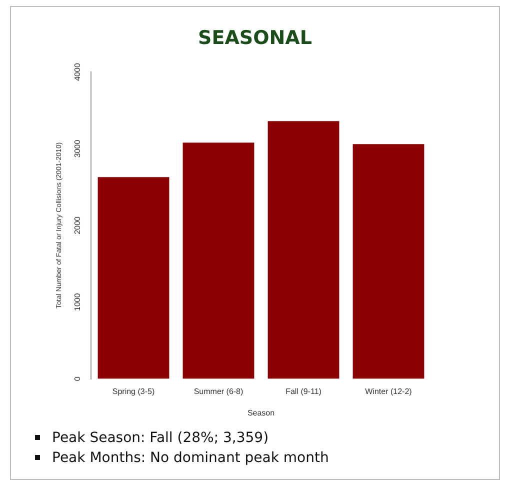 The image size is (514, 488). What do you see at coordinates (160, 438) in the screenshot?
I see `text: Peak Season: Fall (28%; 3,359)` at bounding box center [160, 438].